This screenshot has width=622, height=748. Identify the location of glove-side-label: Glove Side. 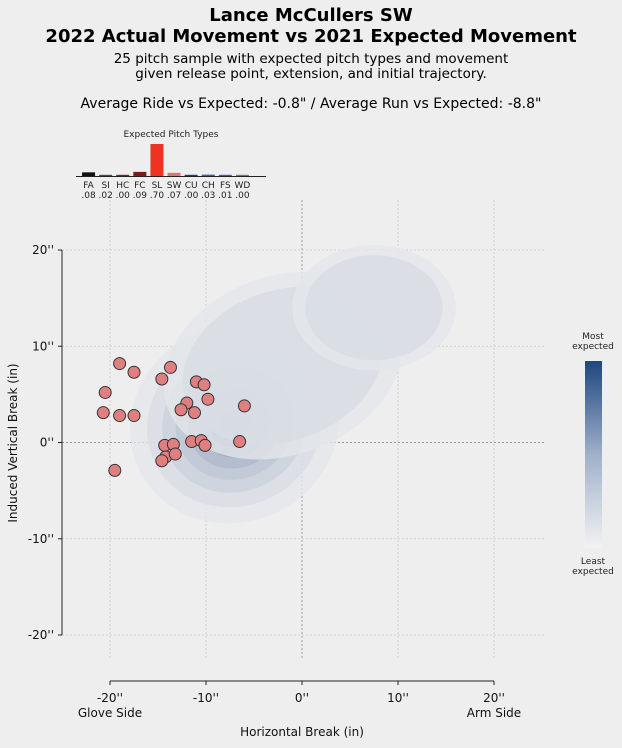
(110, 713).